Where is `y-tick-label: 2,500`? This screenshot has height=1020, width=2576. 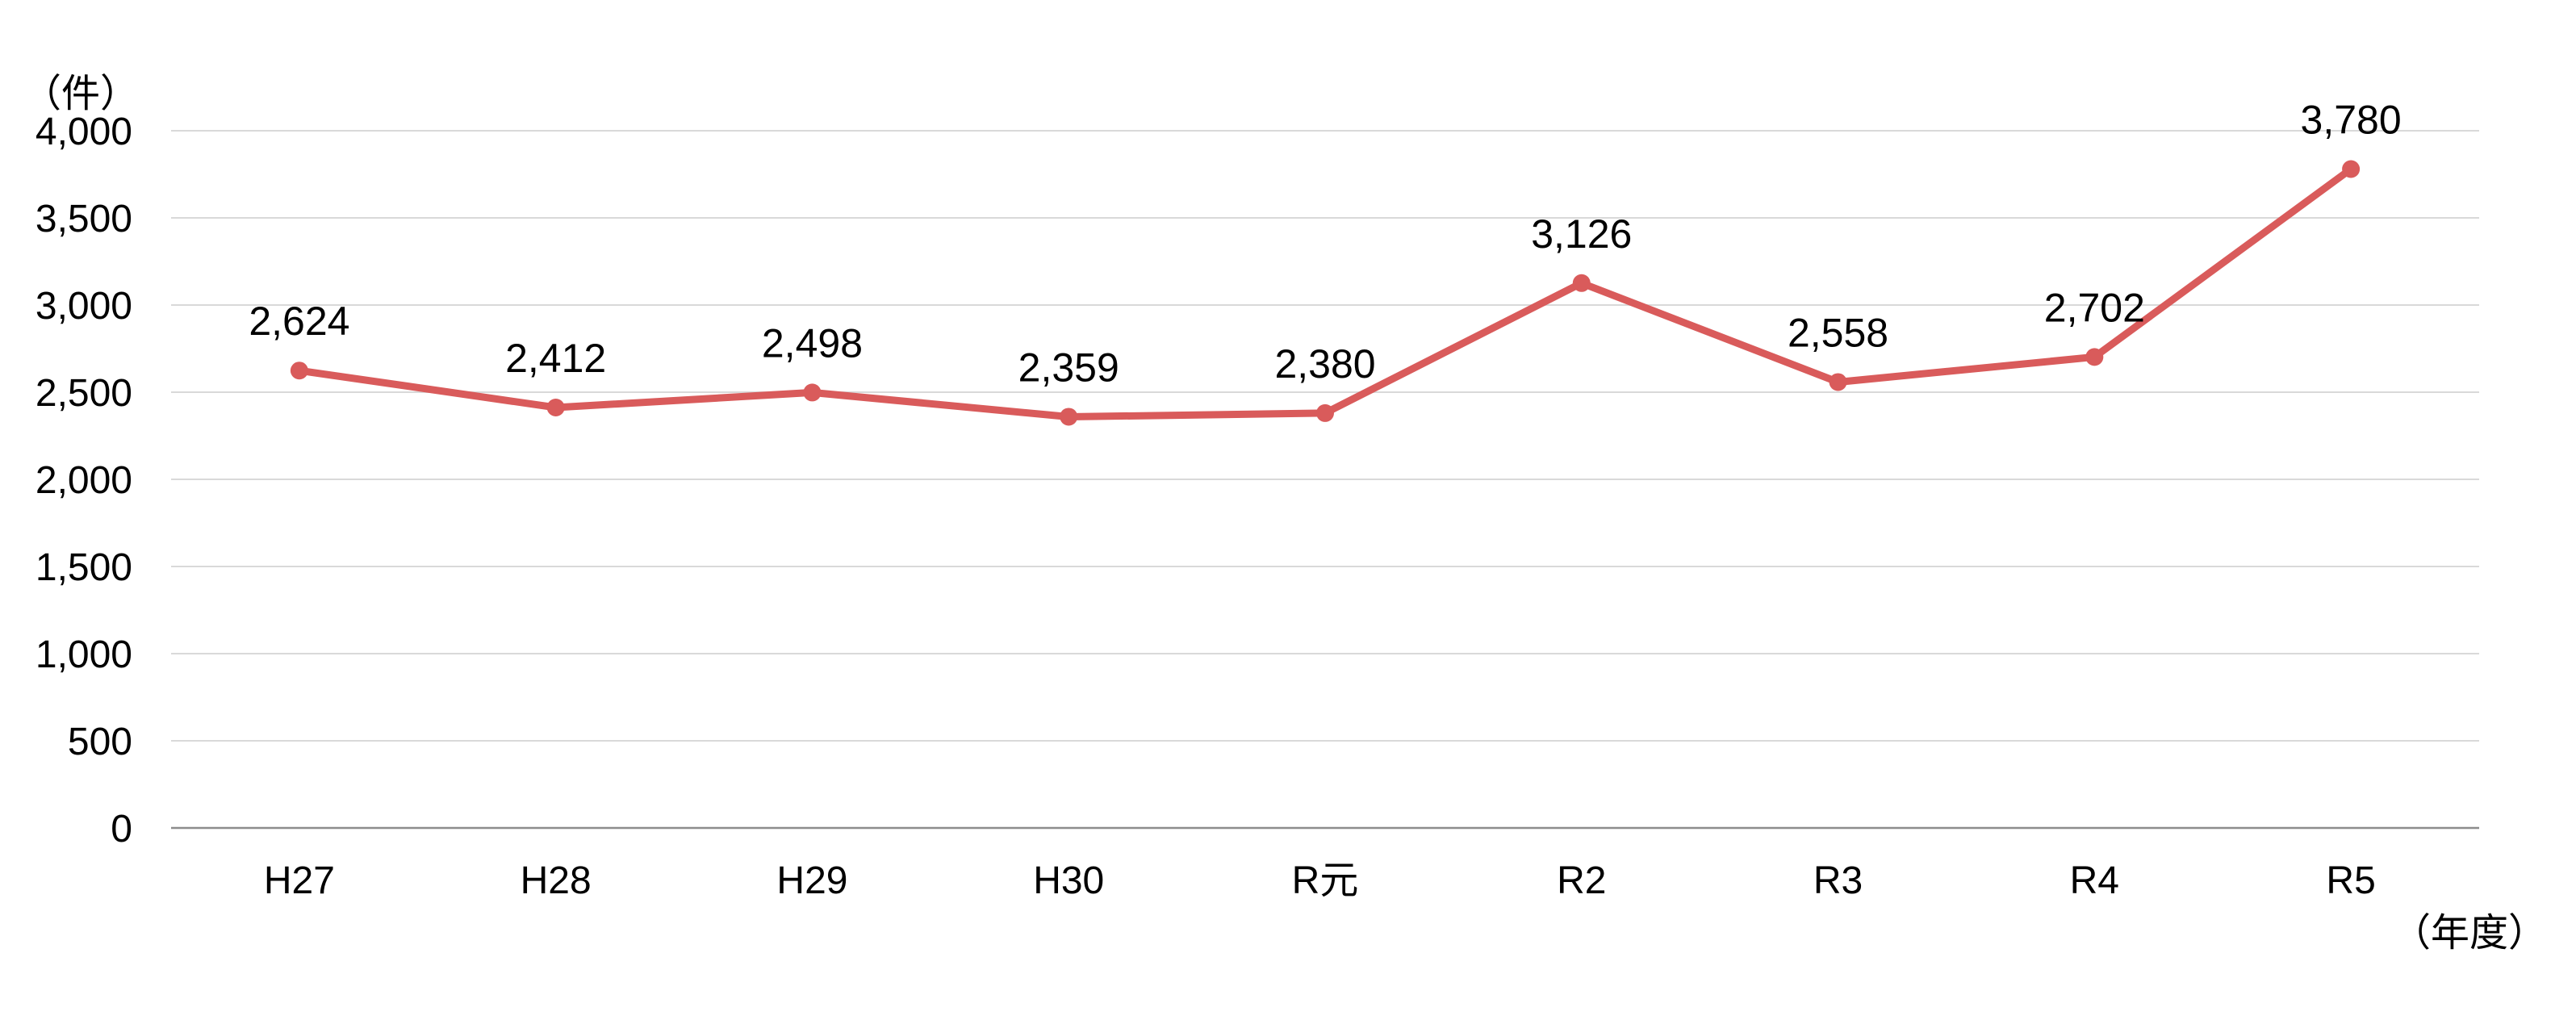 y-tick-label: 2,500 is located at coordinates (84, 393).